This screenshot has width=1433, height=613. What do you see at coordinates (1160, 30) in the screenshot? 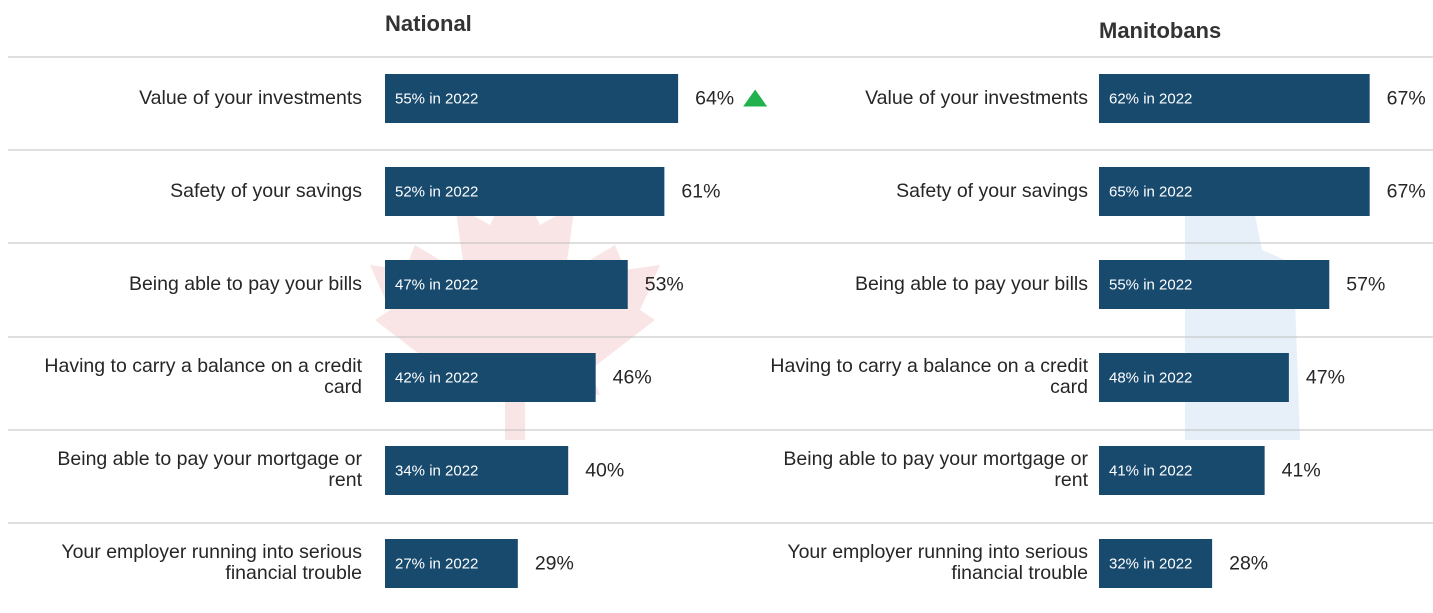
I see `panel-title: Manitobans` at bounding box center [1160, 30].